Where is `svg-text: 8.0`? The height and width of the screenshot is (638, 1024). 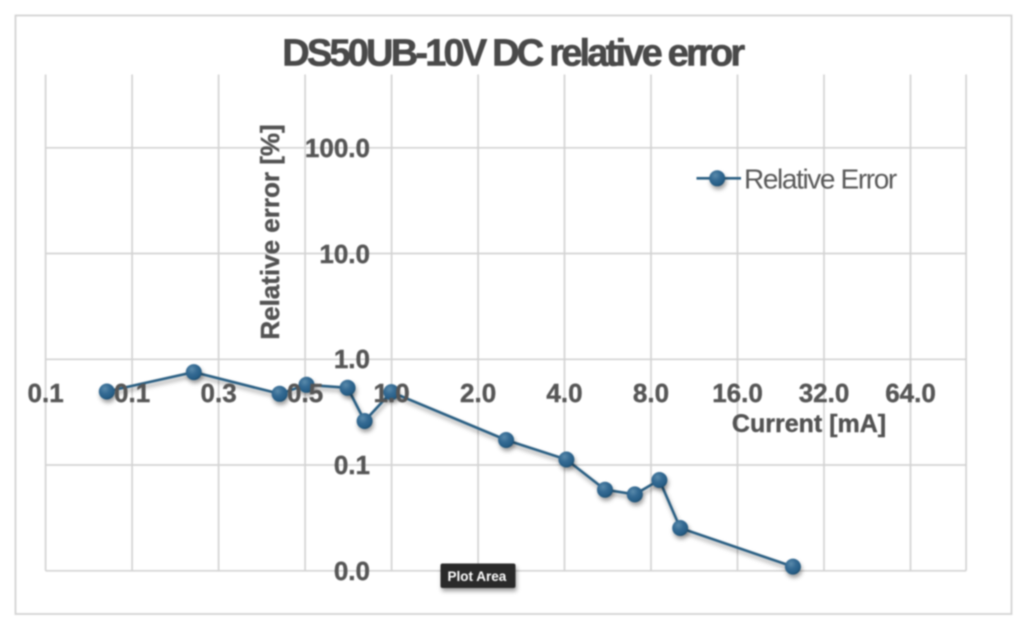 svg-text: 8.0 is located at coordinates (651, 393).